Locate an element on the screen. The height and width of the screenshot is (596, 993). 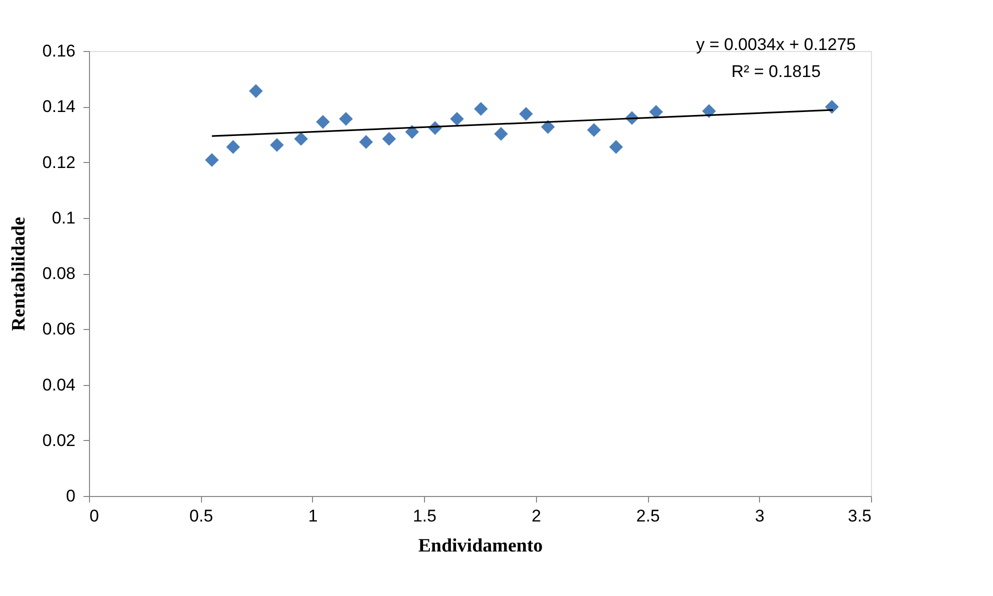
x-tick-label: 0.5 is located at coordinates (201, 516).